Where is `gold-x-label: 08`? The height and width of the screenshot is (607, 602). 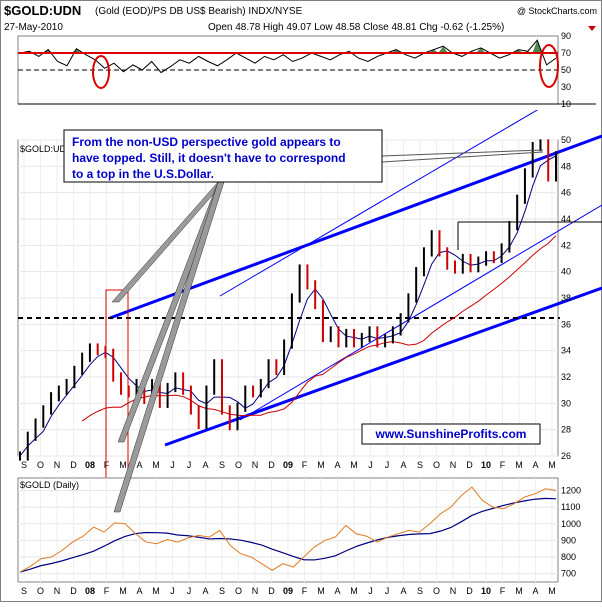
gold-x-label: 08 is located at coordinates (90, 591).